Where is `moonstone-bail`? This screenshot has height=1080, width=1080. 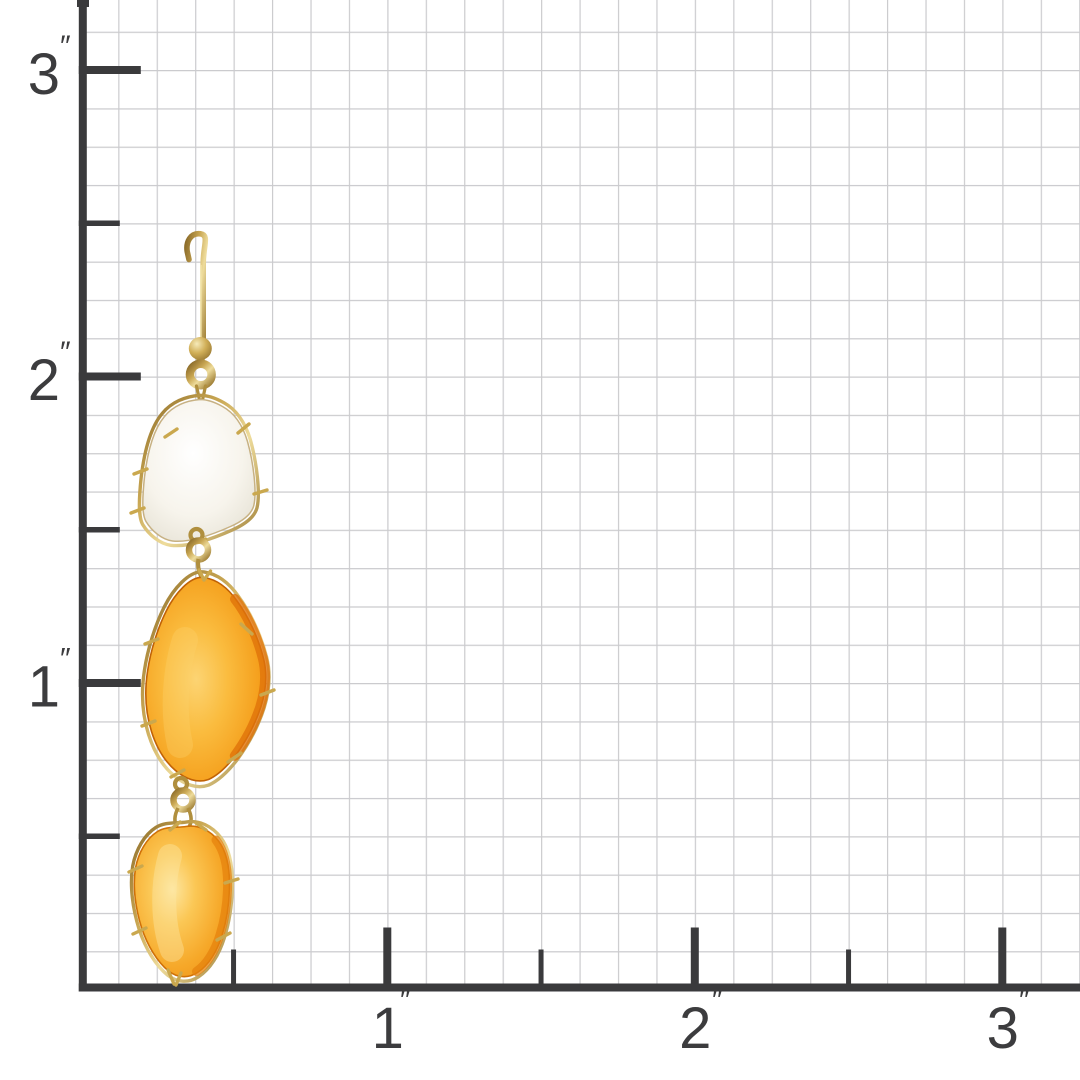
moonstone-bail is located at coordinates (201, 393).